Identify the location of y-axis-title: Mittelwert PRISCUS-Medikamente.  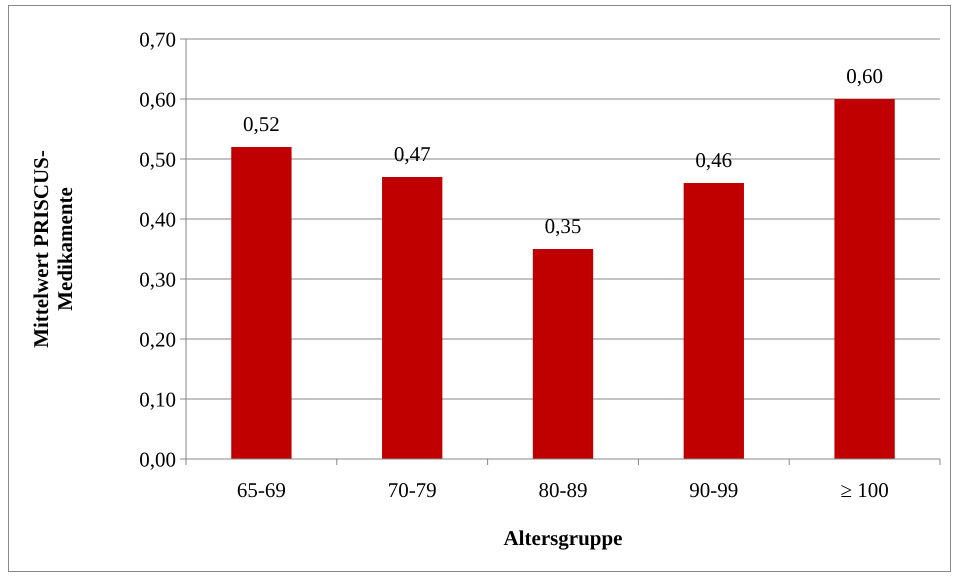
(53, 249).